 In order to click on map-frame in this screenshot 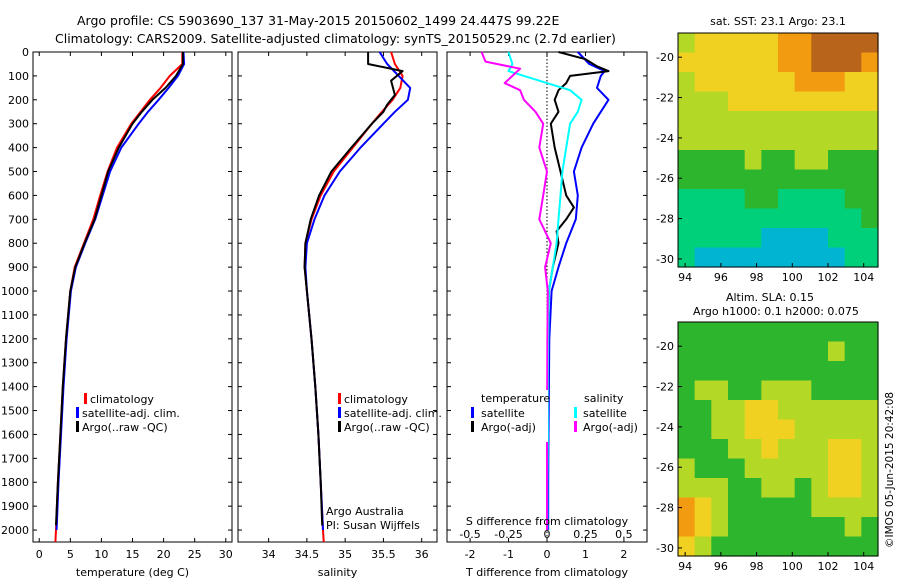, I will do `click(778, 150)`.